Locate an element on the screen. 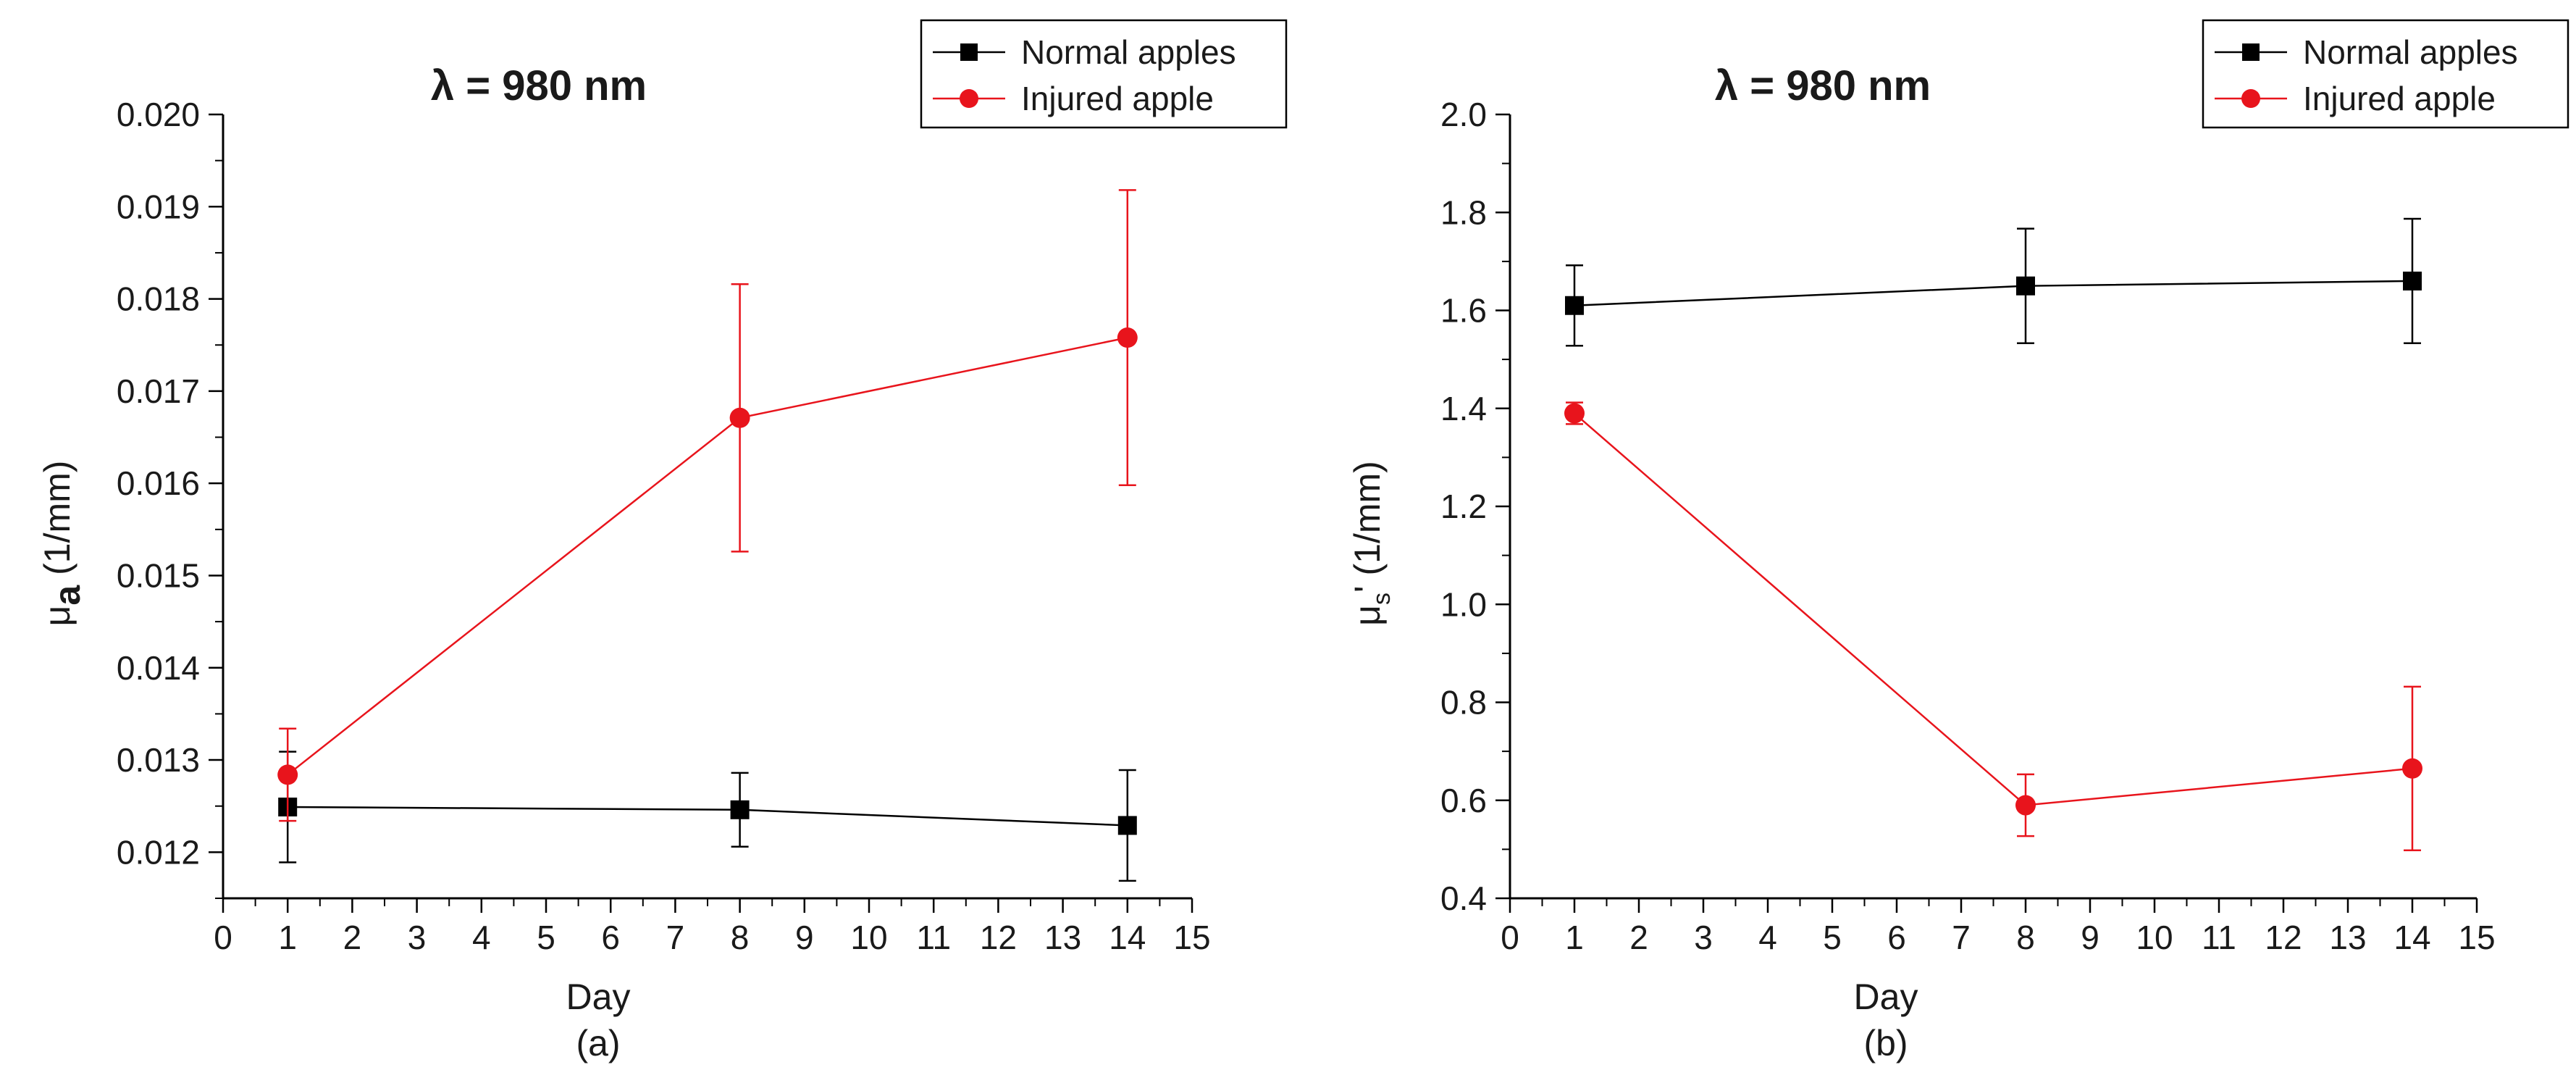  y-tick-label: 1.0 is located at coordinates (1463, 604).